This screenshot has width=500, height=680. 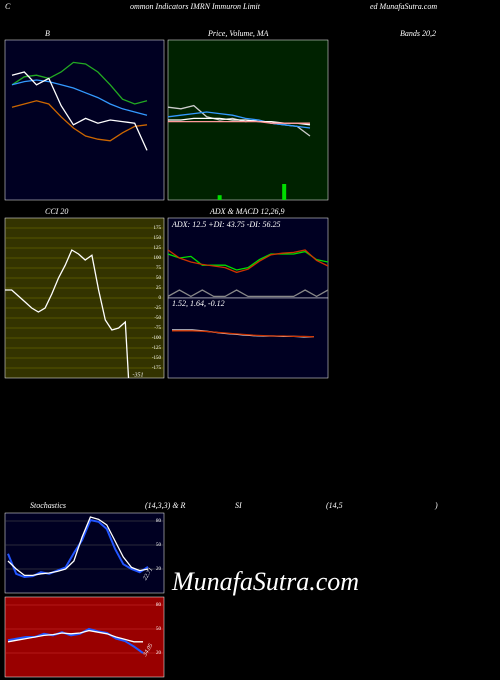 What do you see at coordinates (198, 303) in the screenshot?
I see `chart-subtitle: 1.52, 1.64, -0.12` at bounding box center [198, 303].